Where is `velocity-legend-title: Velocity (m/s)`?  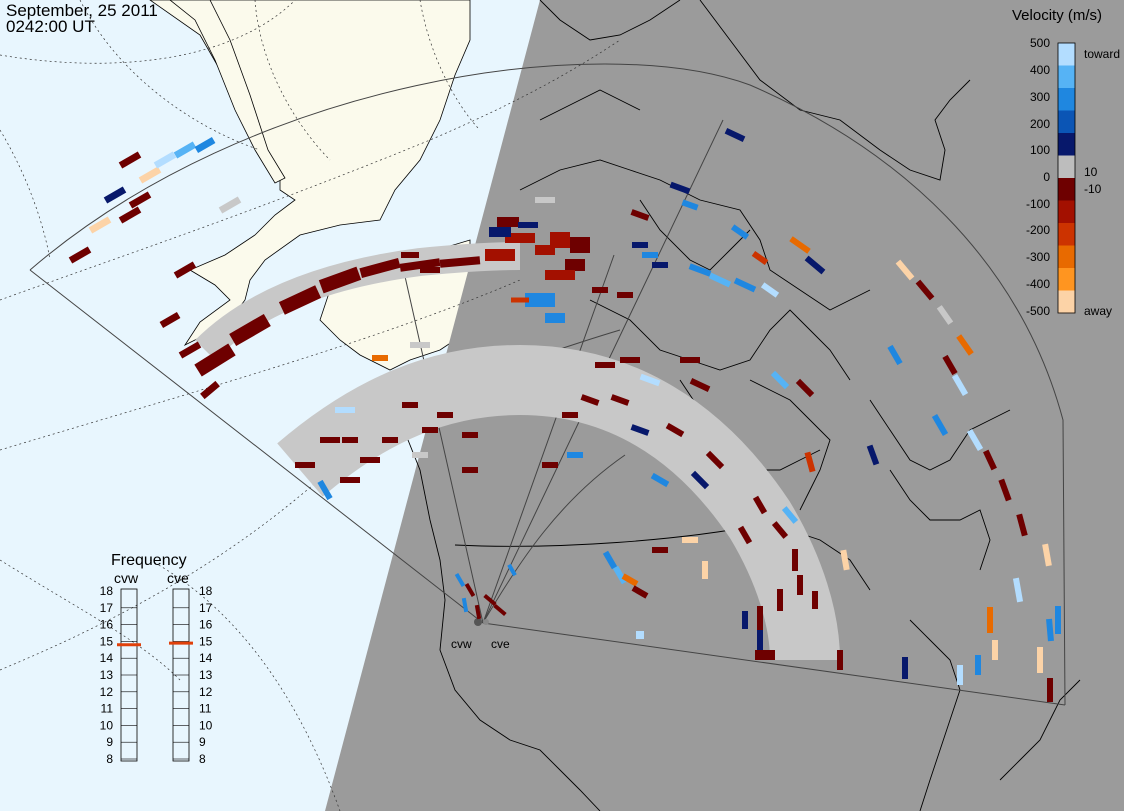 velocity-legend-title: Velocity (m/s) is located at coordinates (1057, 15).